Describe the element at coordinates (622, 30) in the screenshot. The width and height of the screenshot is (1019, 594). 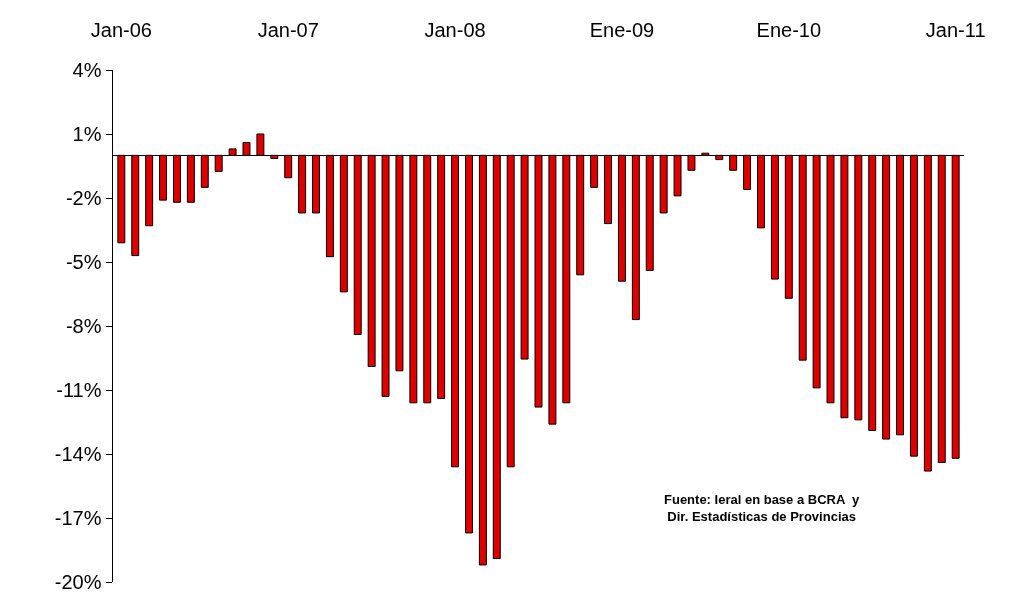
I see `x-tick-label: Ene-09` at that location.